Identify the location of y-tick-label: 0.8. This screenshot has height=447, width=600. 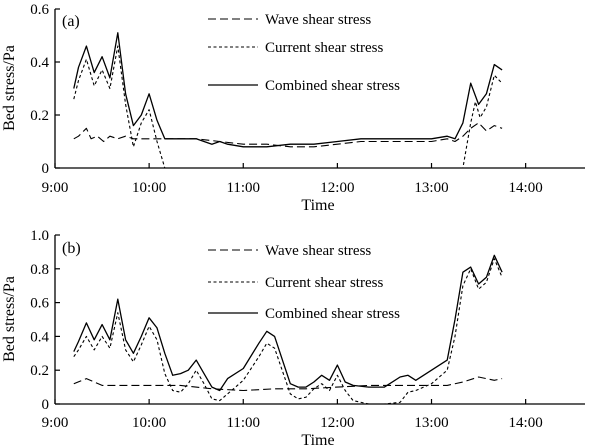
(39, 270).